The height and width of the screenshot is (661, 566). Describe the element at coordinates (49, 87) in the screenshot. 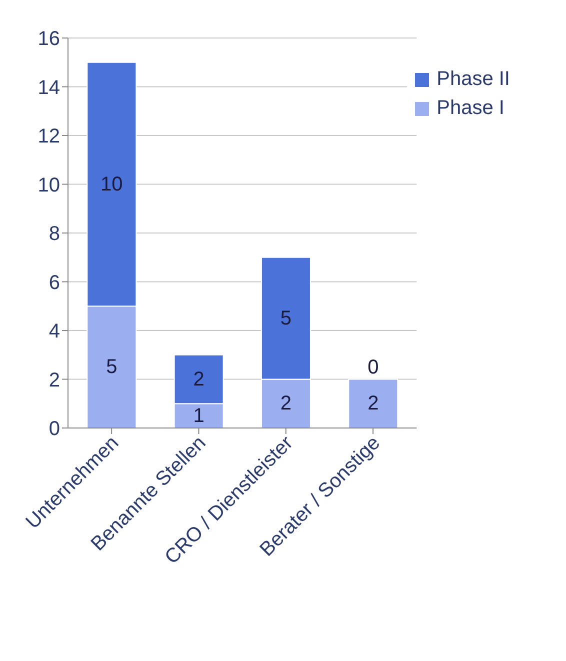

I see `y-tick-label: 14` at that location.